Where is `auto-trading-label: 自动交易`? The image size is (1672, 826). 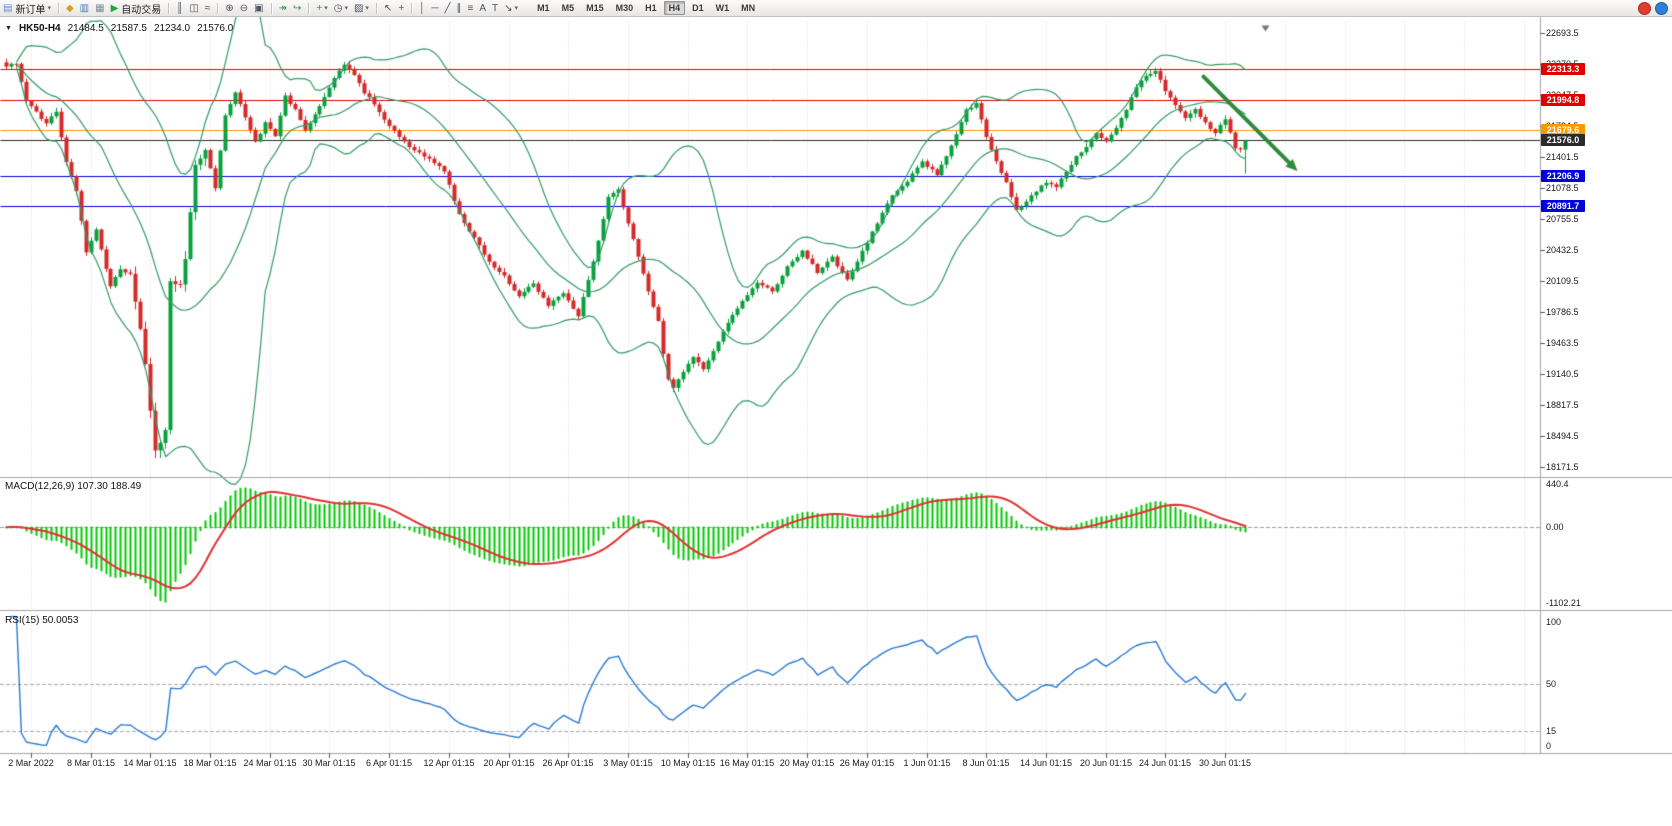
auto-trading-label: 自动交易 is located at coordinates (141, 10).